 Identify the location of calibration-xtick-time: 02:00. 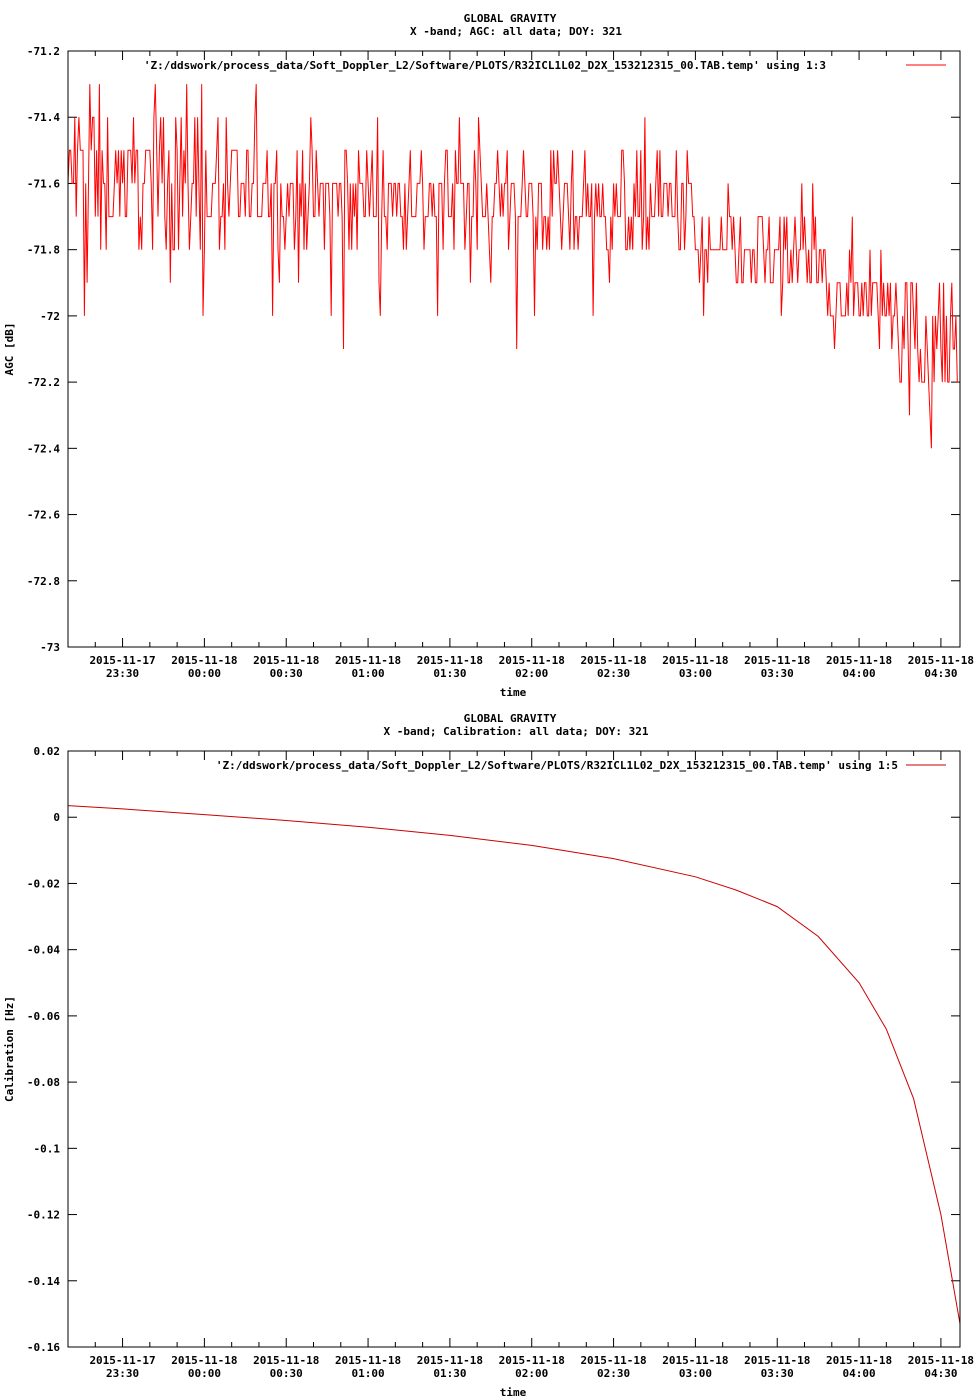
(531, 1373).